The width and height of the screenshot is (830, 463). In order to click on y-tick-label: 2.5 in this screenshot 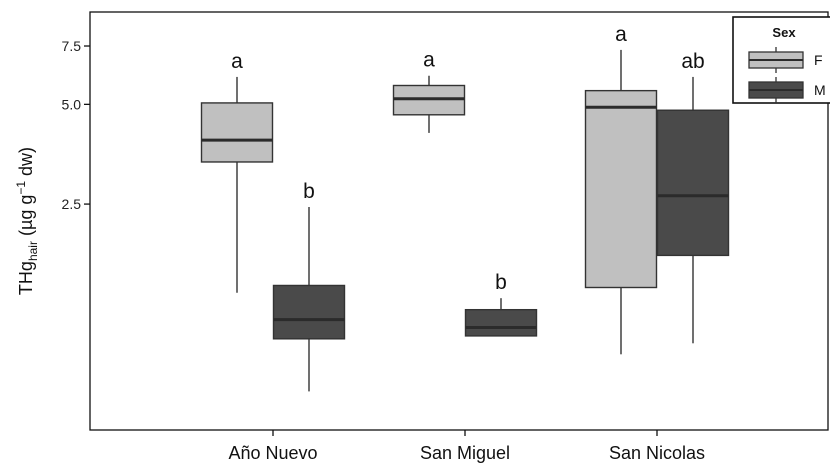, I will do `click(72, 204)`.